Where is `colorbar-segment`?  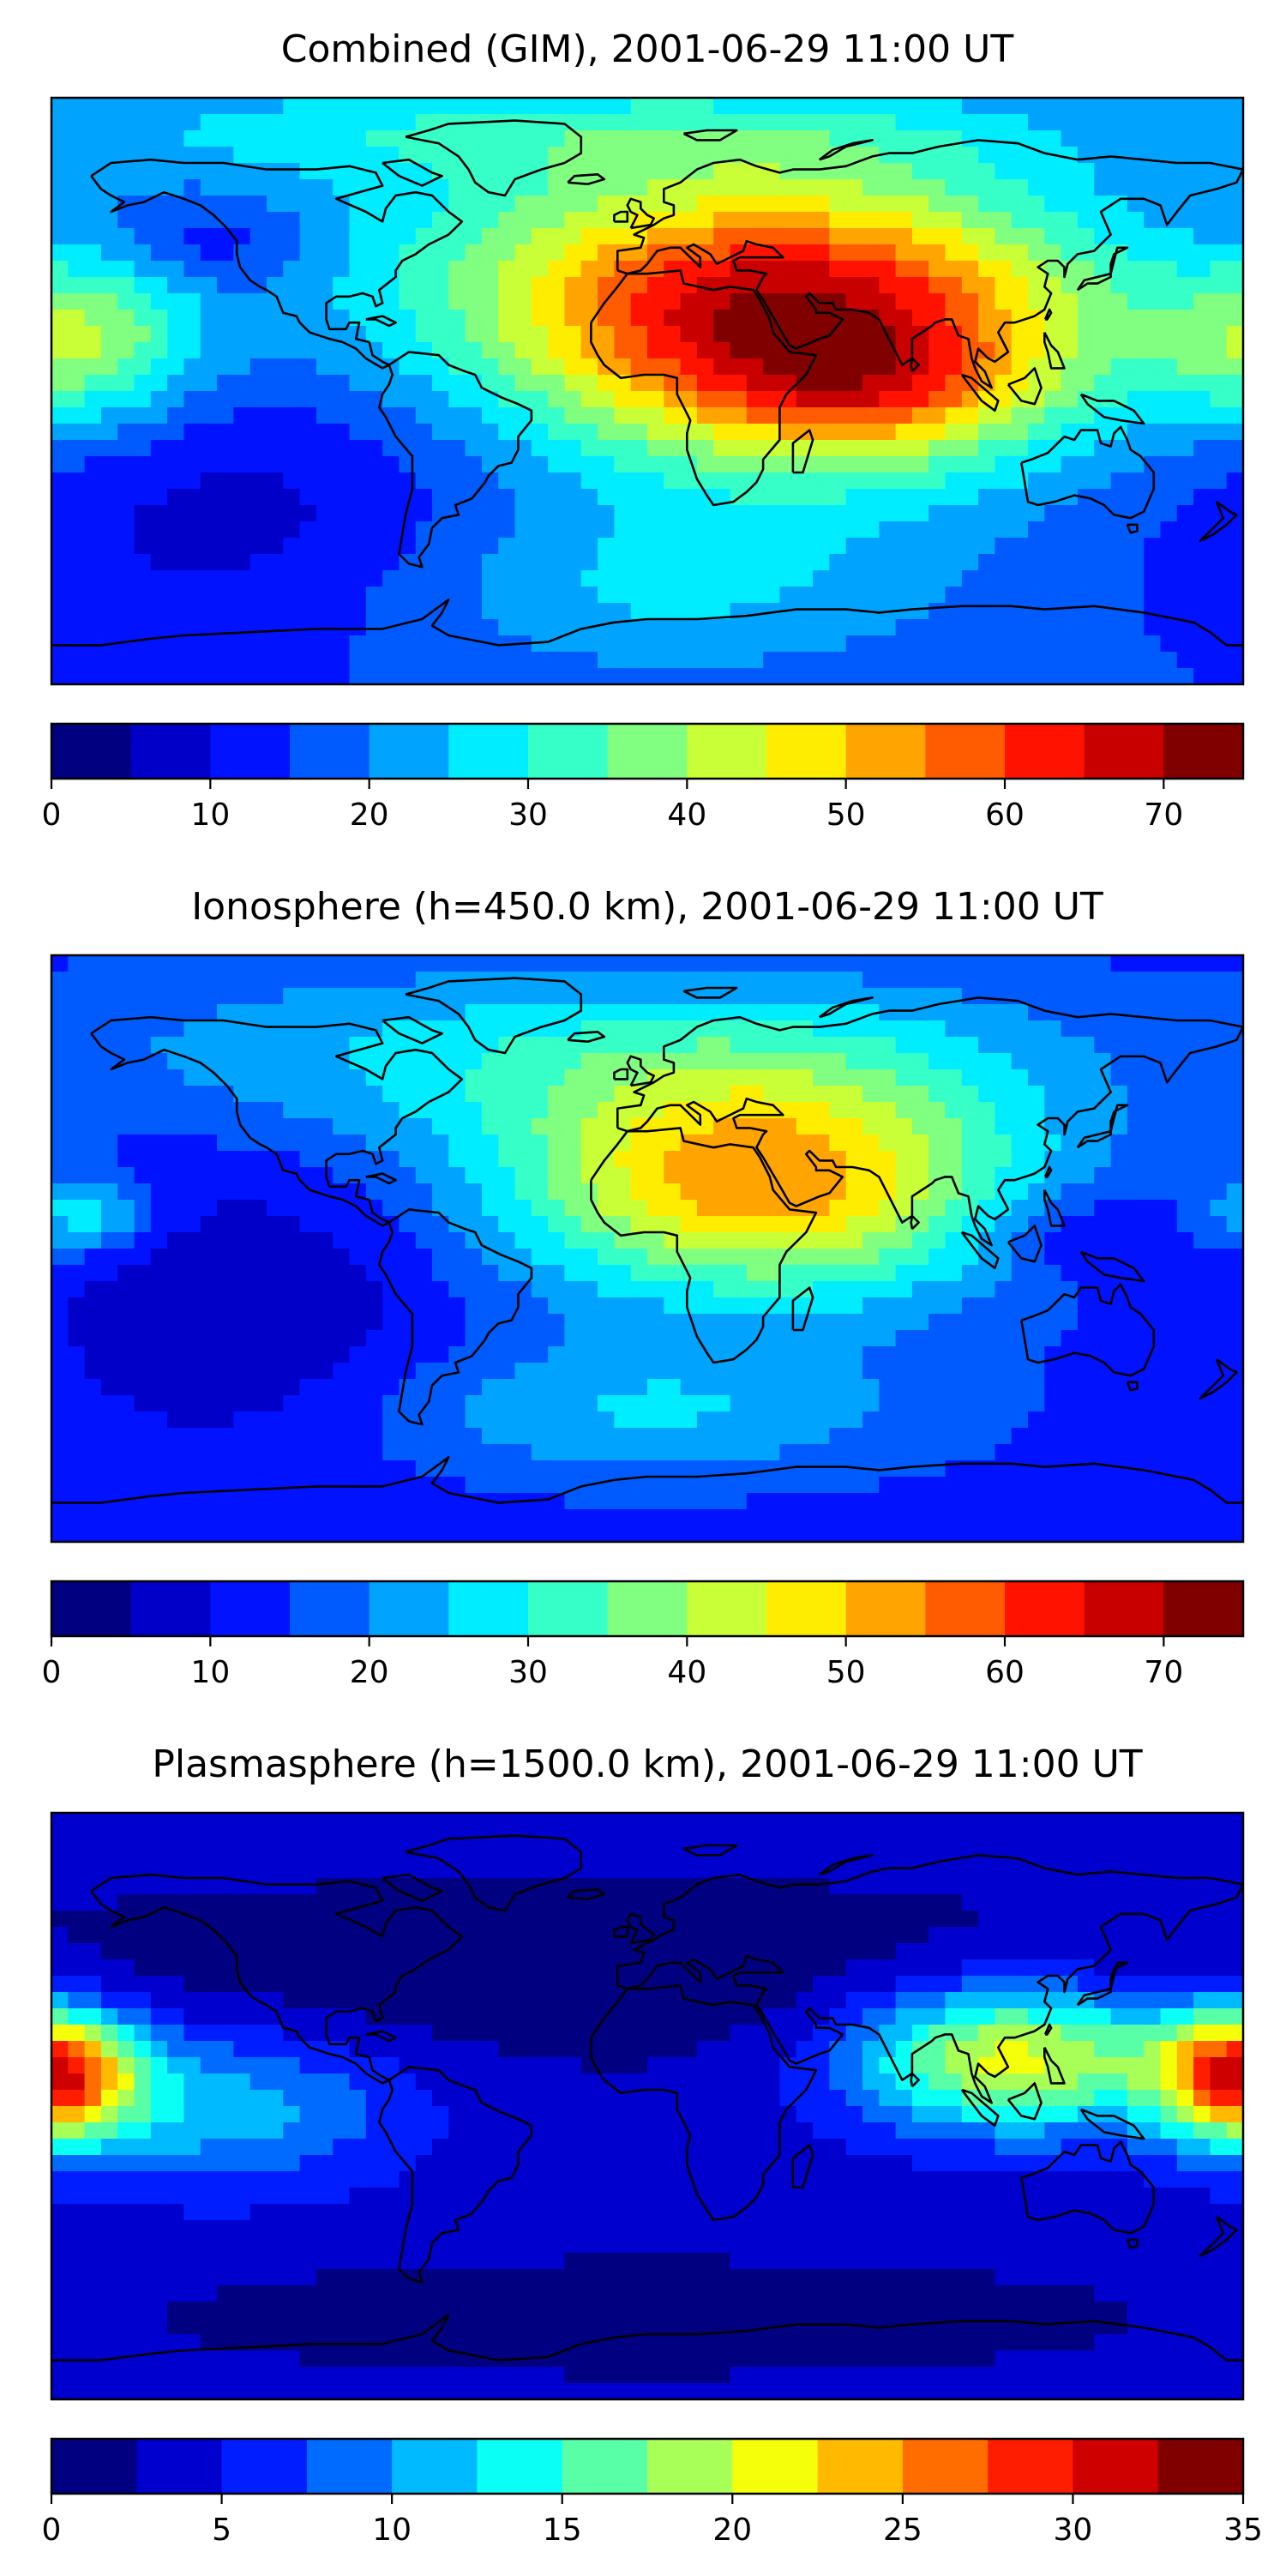 colorbar-segment is located at coordinates (488, 751).